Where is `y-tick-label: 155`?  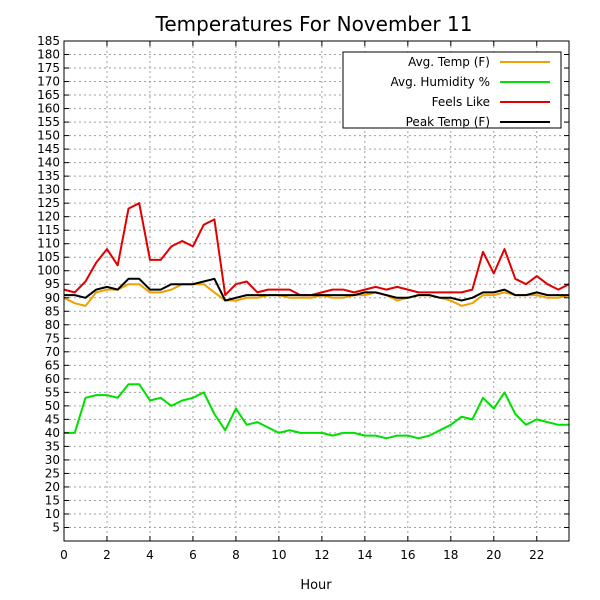
y-tick-label: 155 is located at coordinates (48, 122).